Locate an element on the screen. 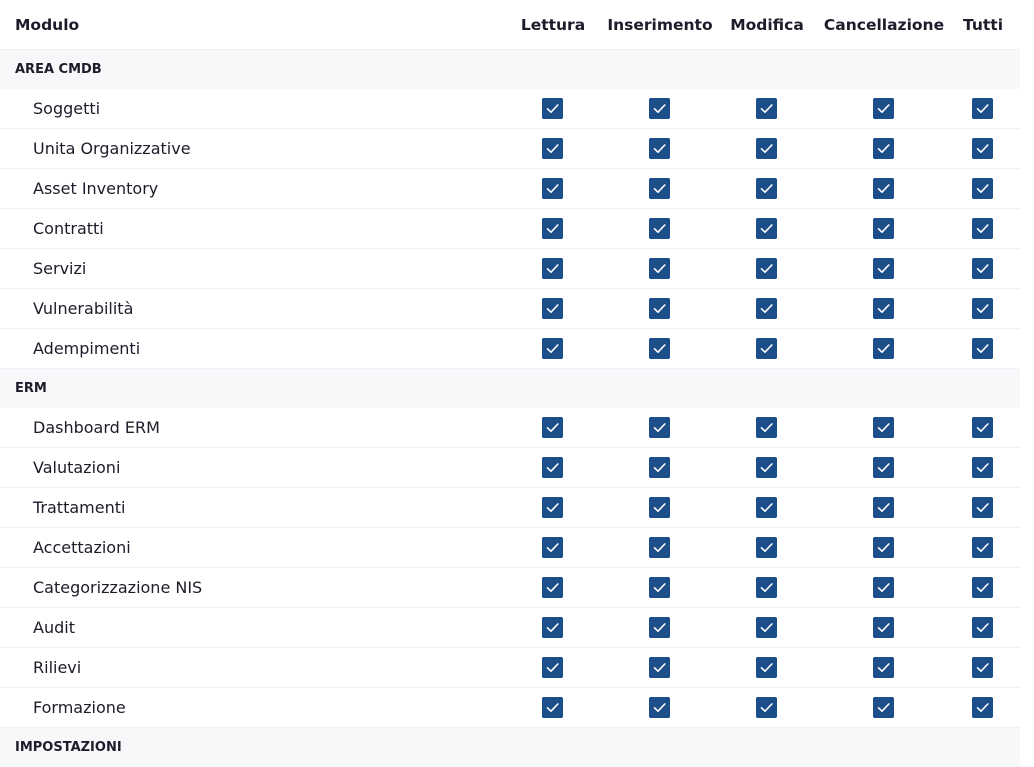  module-name: Rilievi is located at coordinates (57, 667).